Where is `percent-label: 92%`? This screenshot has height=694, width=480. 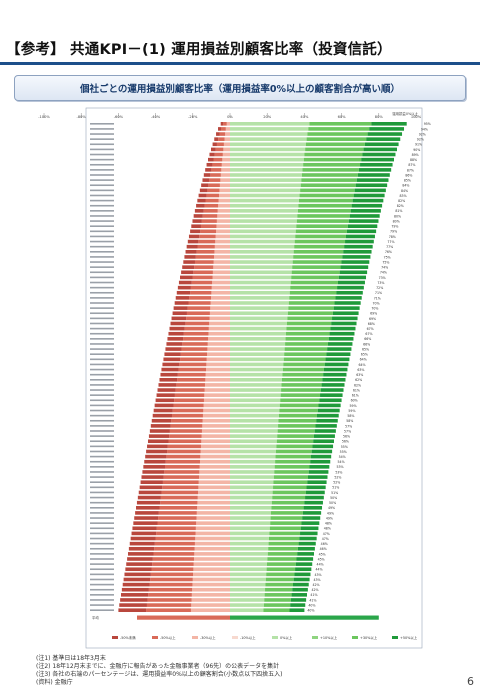
percent-label: 92% is located at coordinates (422, 134).